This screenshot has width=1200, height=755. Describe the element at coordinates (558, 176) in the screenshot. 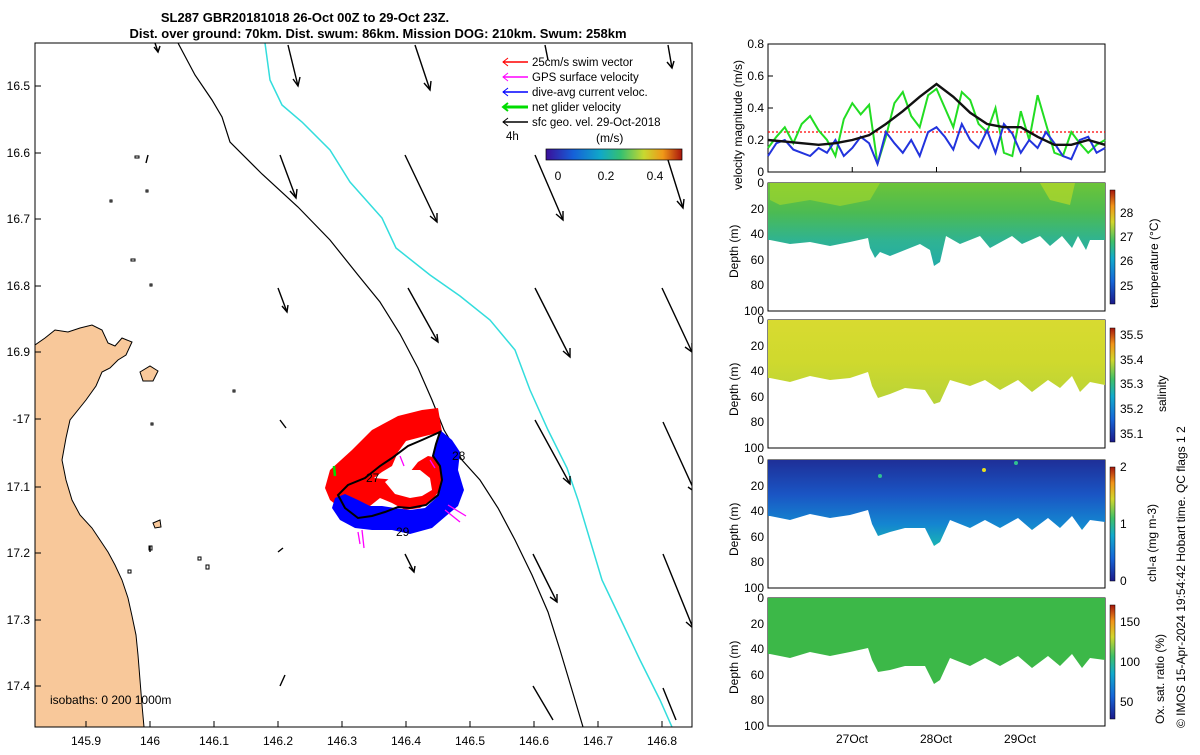

I see `colorbar-tick: 0` at that location.